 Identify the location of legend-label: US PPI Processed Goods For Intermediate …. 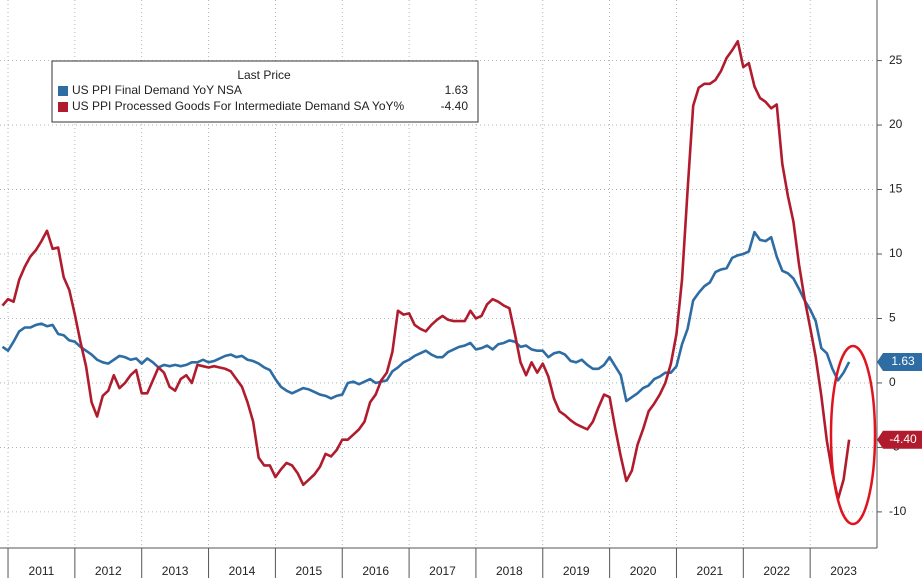
(238, 106).